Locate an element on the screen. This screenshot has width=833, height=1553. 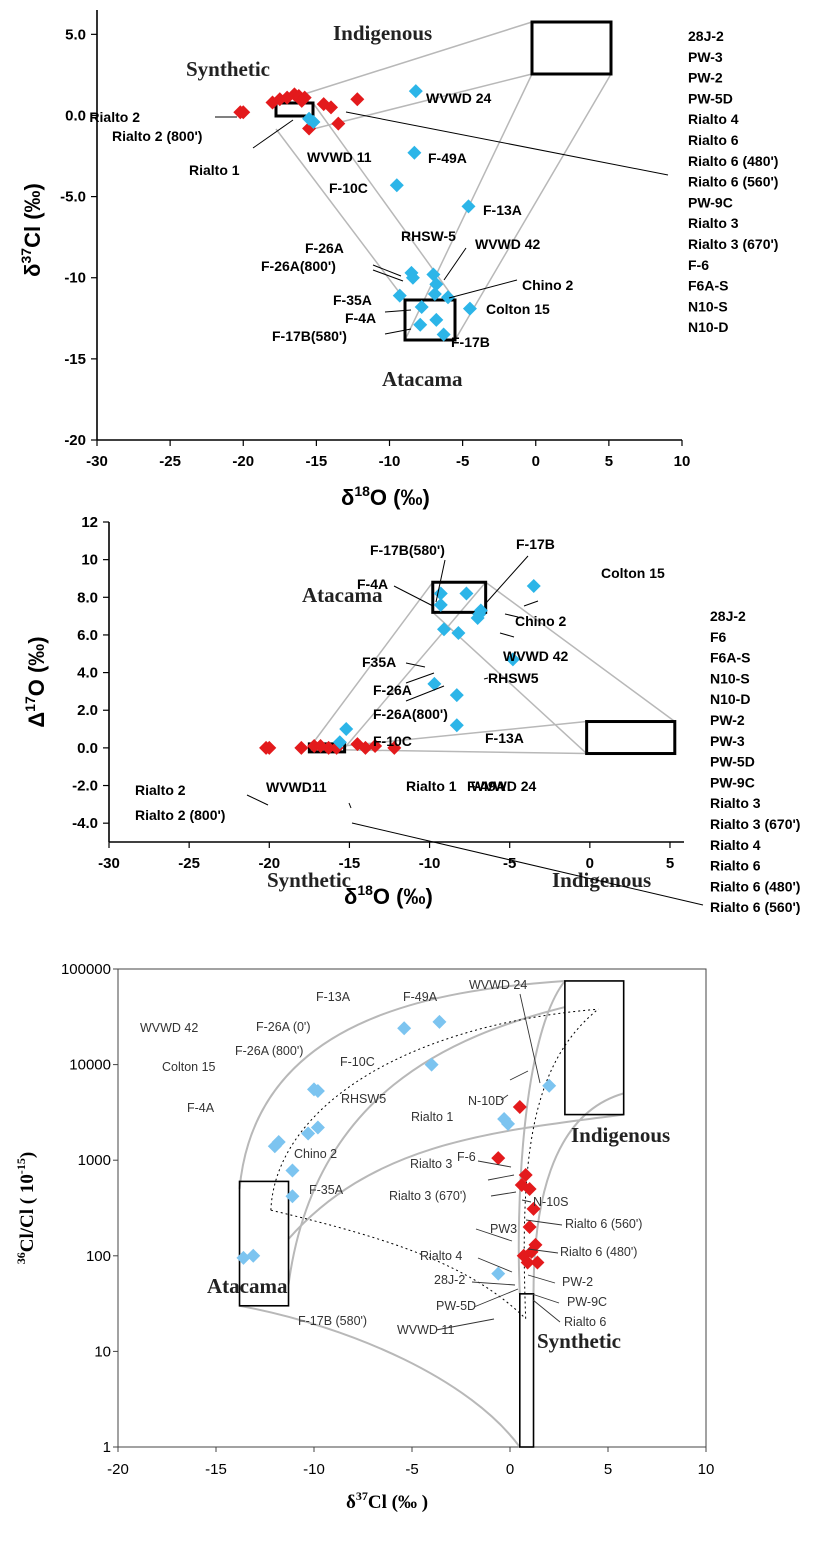
p3-label: Rialto 3 (670') is located at coordinates (427, 1196).